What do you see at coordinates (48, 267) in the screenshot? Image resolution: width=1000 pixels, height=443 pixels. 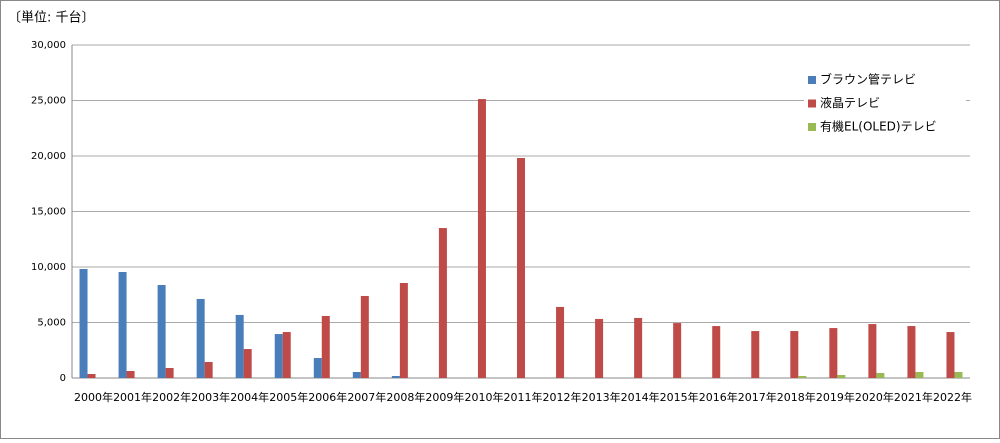 I see `y-tick-label: 10,000` at bounding box center [48, 267].